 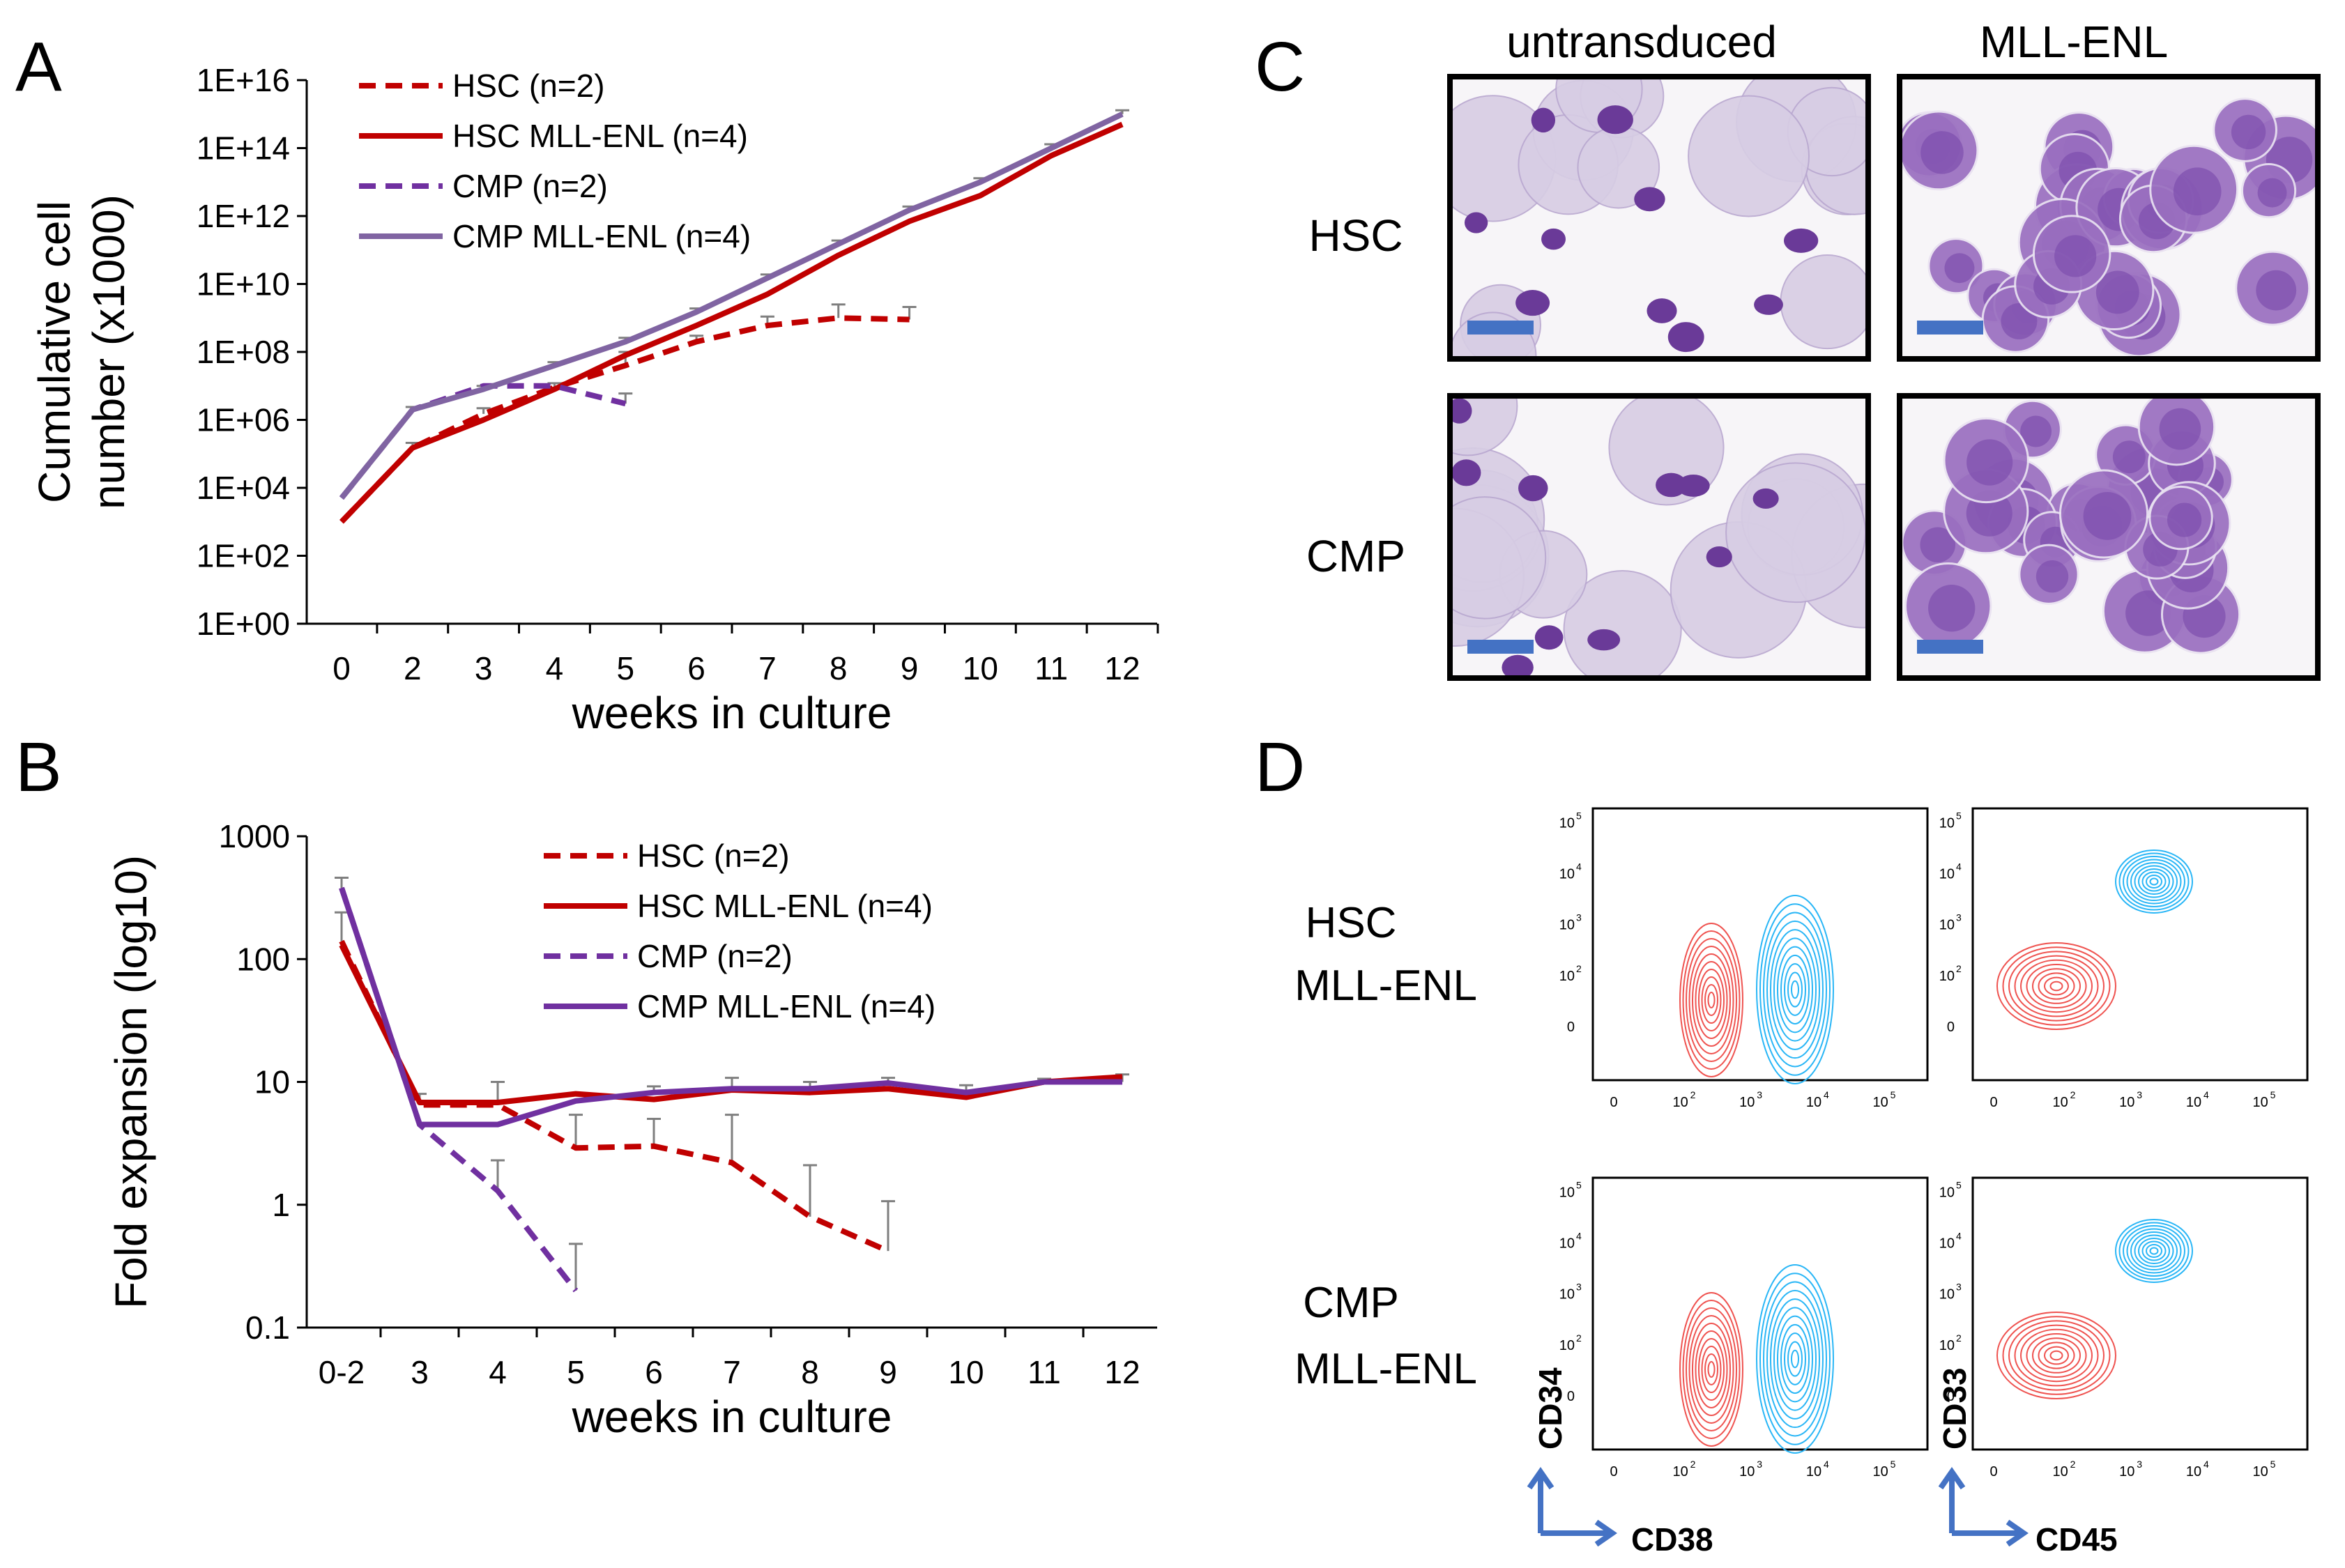 What do you see at coordinates (2076, 1539) in the screenshot?
I see `flow-right-x-label: CD45` at bounding box center [2076, 1539].